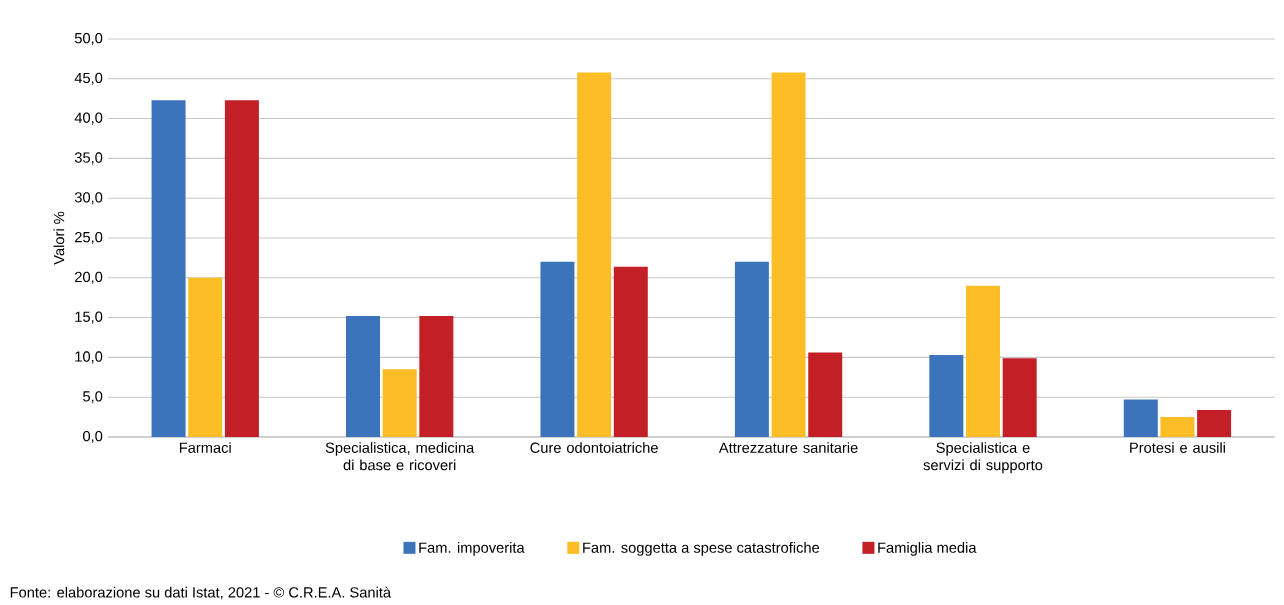 This screenshot has height=605, width=1284. Describe the element at coordinates (594, 447) in the screenshot. I see `x-tick-label: Cure odontoiatriche` at that location.